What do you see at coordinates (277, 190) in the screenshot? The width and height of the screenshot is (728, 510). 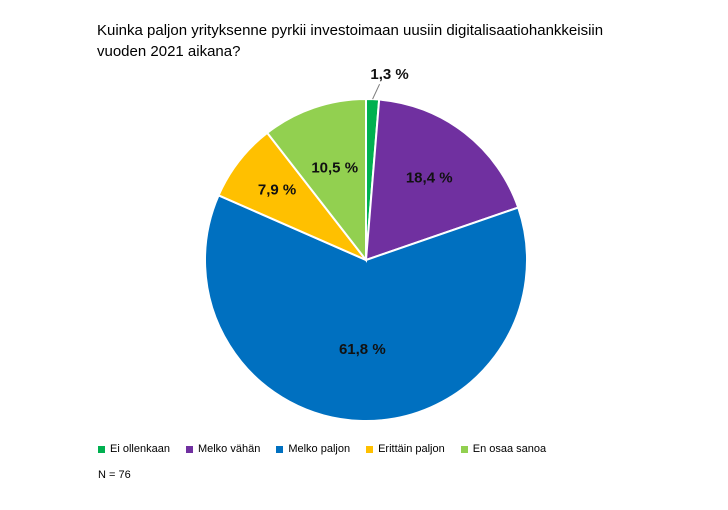 I see `slice-label-4: 7,9 %` at bounding box center [277, 190].